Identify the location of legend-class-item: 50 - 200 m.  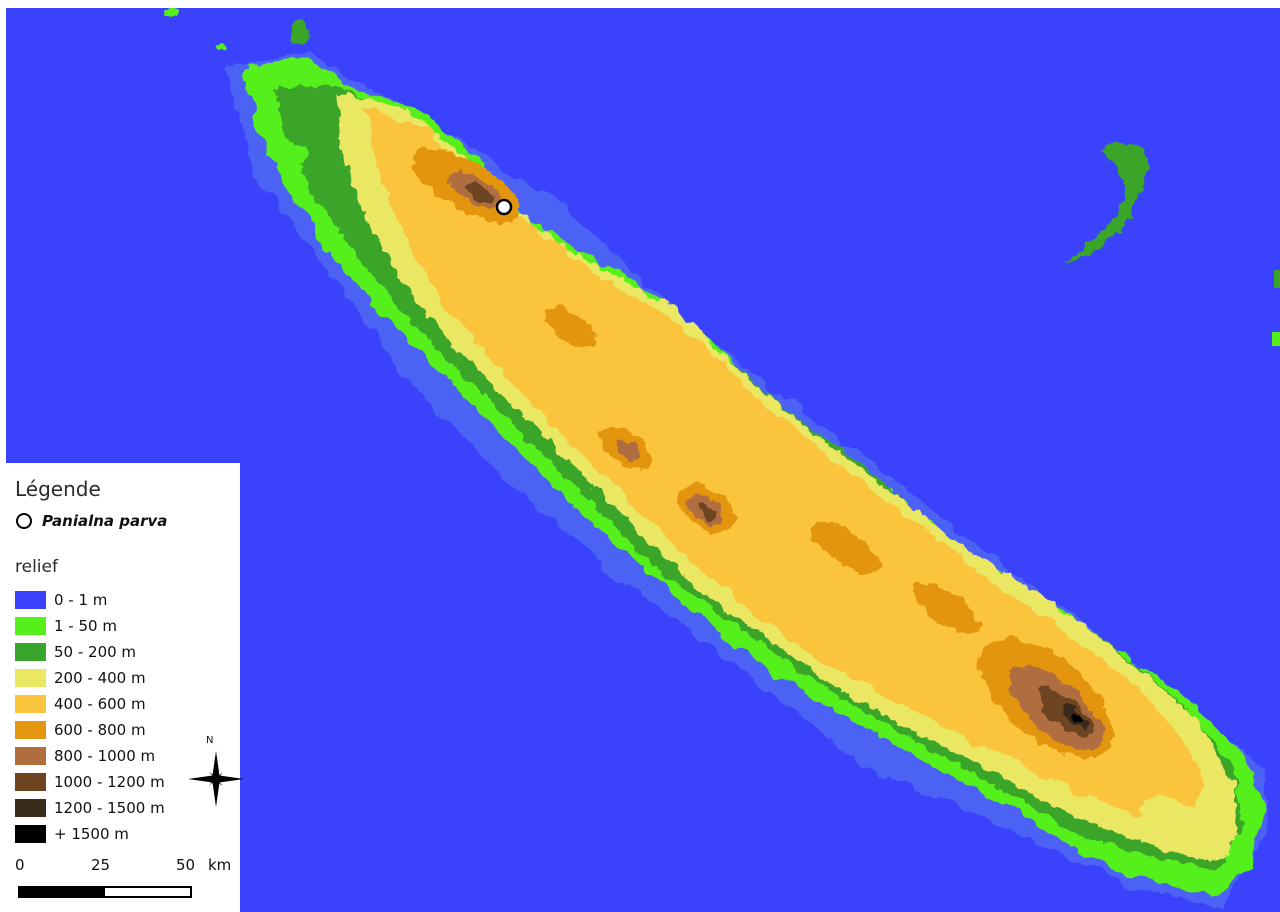
(90, 652).